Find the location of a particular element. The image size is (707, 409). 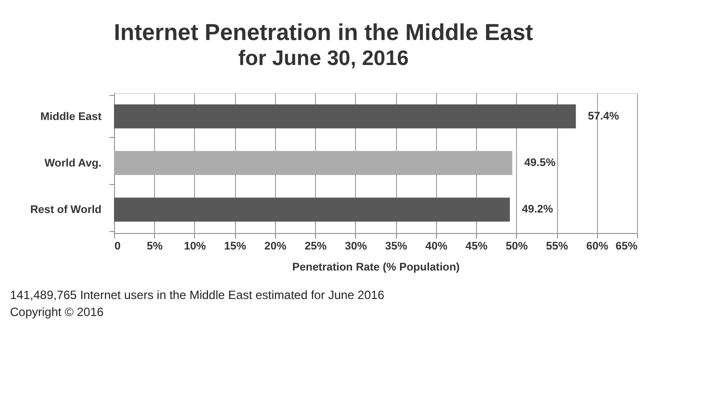

data-label: 49.5% is located at coordinates (540, 163).